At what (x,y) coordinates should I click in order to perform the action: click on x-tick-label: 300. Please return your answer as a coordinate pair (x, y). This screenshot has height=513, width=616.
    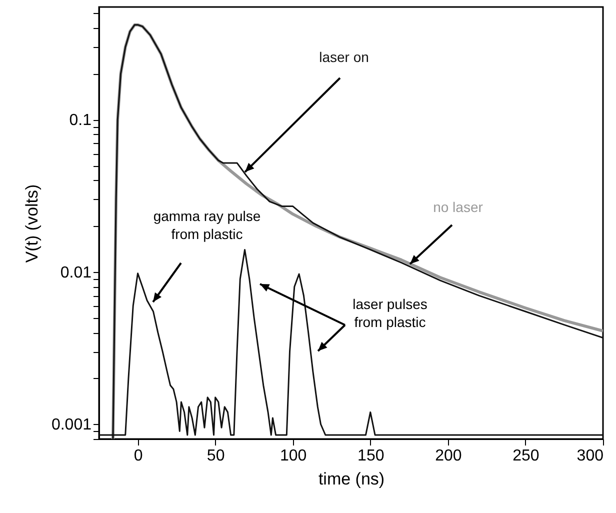
    Looking at the image, I should click on (590, 456).